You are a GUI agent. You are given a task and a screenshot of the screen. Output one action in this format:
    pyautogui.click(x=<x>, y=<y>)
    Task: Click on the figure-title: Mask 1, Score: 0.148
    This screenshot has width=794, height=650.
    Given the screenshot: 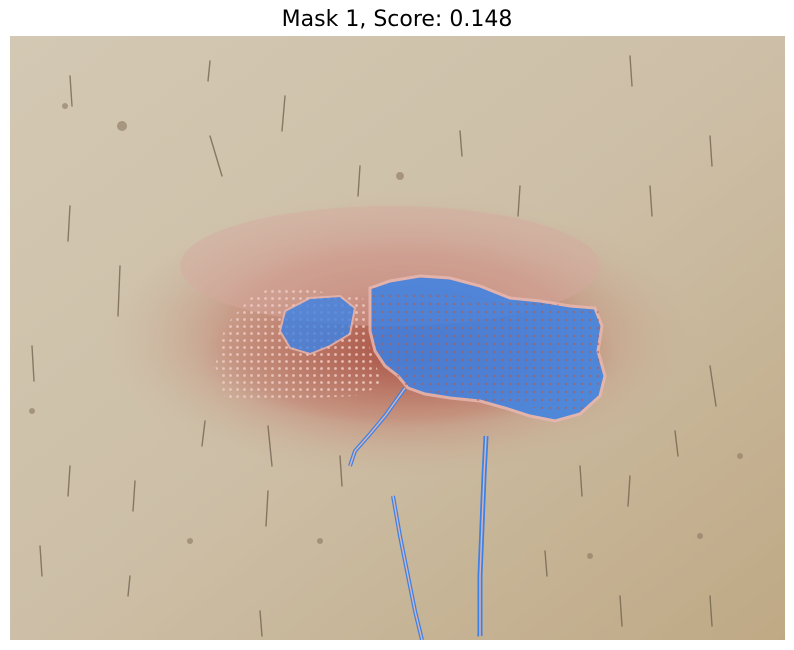 What is the action you would take?
    pyautogui.click(x=397, y=19)
    